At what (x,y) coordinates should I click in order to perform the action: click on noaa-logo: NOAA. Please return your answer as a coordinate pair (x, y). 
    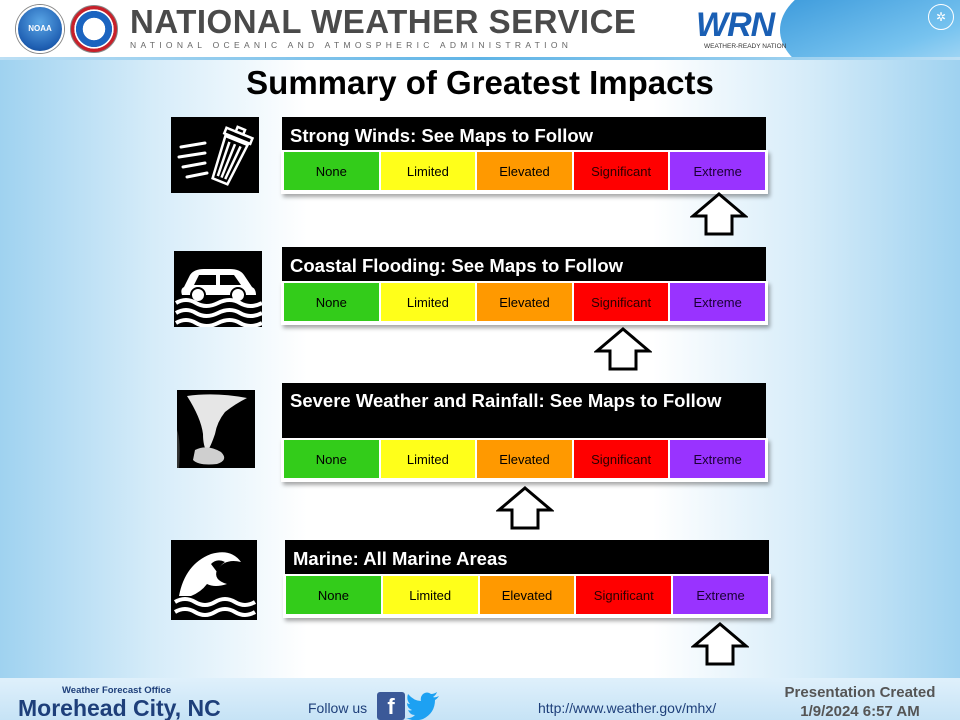
    Looking at the image, I should click on (40, 29).